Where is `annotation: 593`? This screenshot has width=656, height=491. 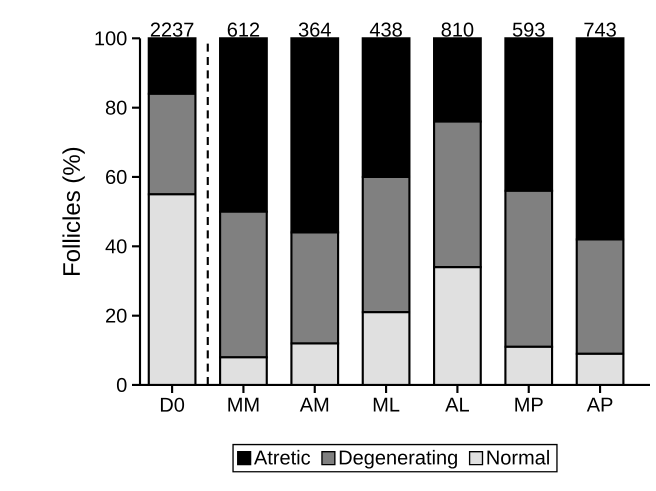
annotation: 593 is located at coordinates (528, 29).